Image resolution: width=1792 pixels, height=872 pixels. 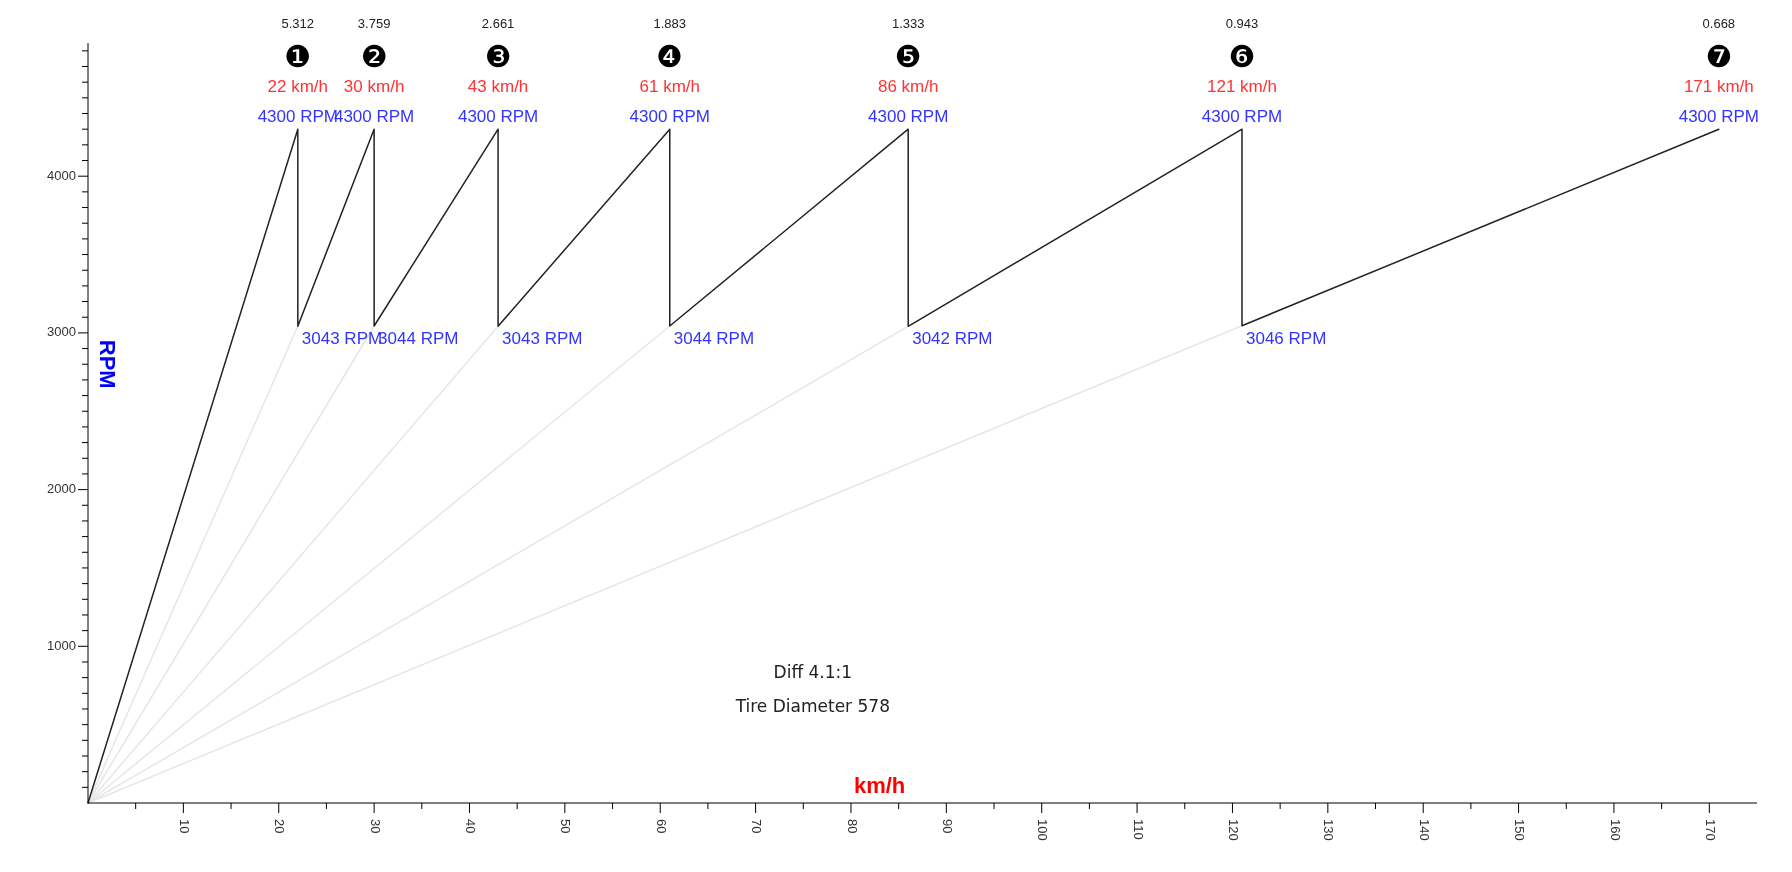 I want to click on x-tick-label: 110, so click(x=1138, y=829).